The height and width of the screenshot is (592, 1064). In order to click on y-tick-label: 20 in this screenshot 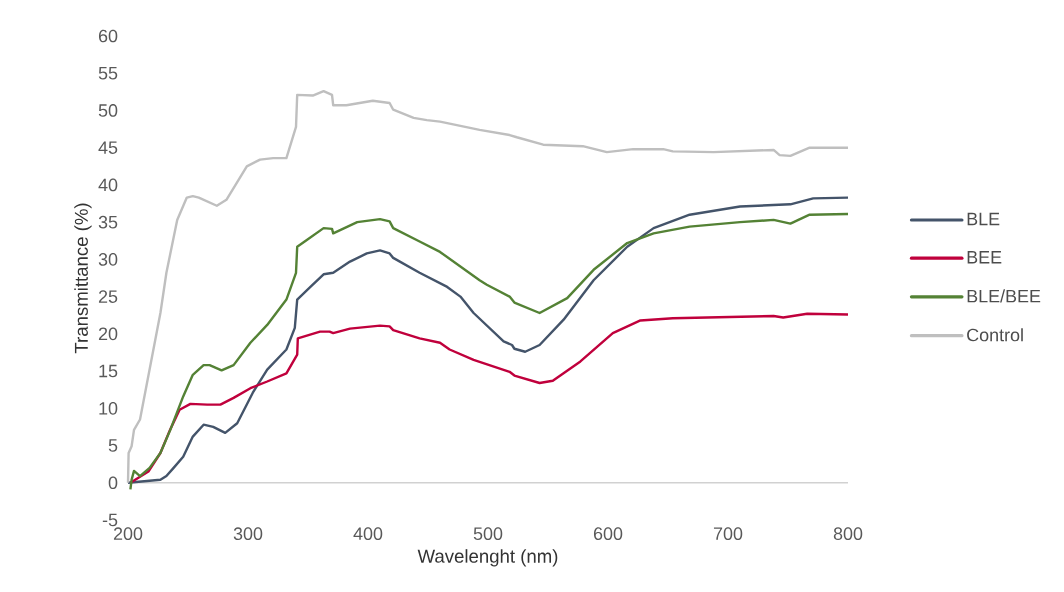, I will do `click(108, 334)`.